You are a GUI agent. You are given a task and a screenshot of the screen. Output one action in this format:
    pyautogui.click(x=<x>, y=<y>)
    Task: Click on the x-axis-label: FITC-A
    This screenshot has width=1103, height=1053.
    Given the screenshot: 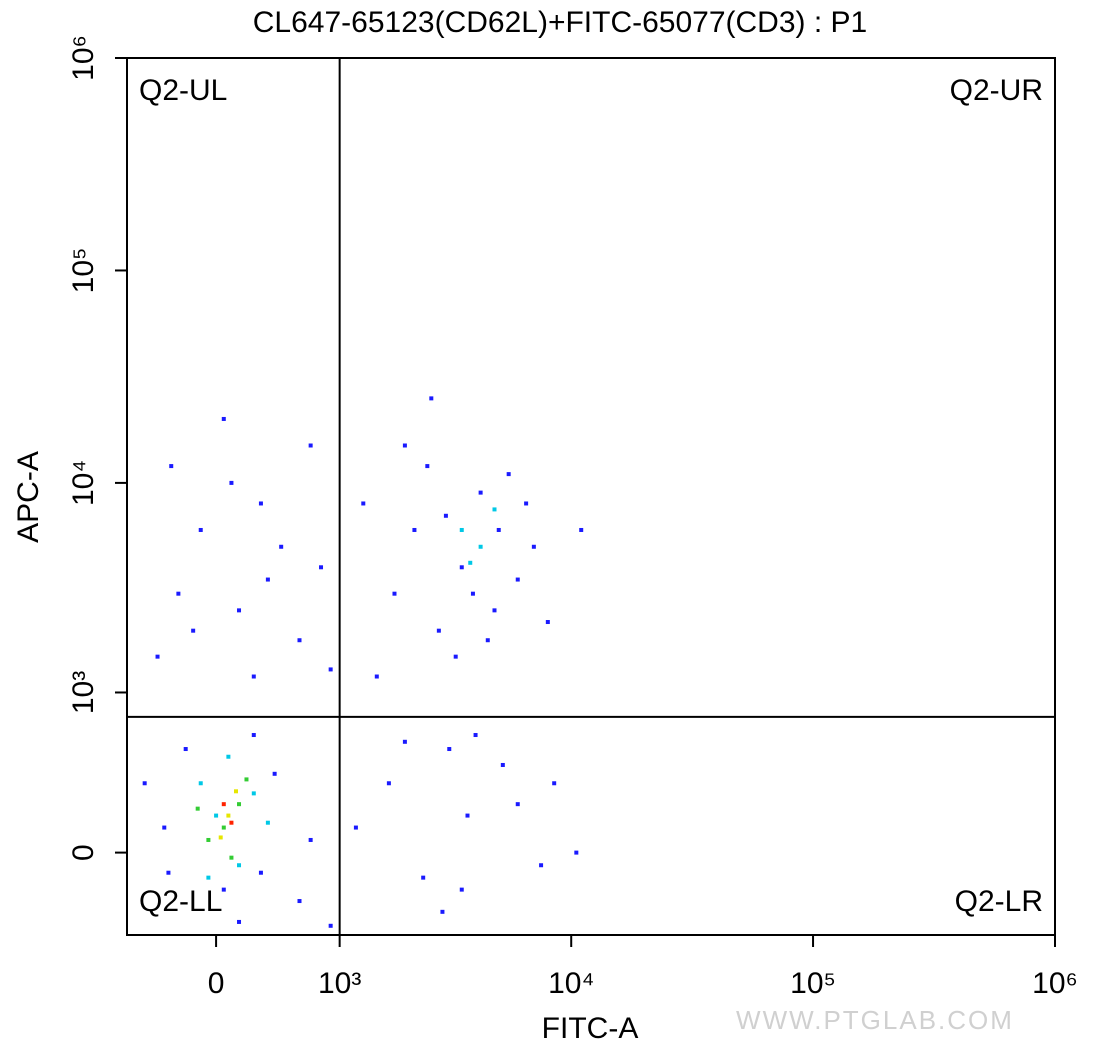 What is the action you would take?
    pyautogui.click(x=590, y=1028)
    